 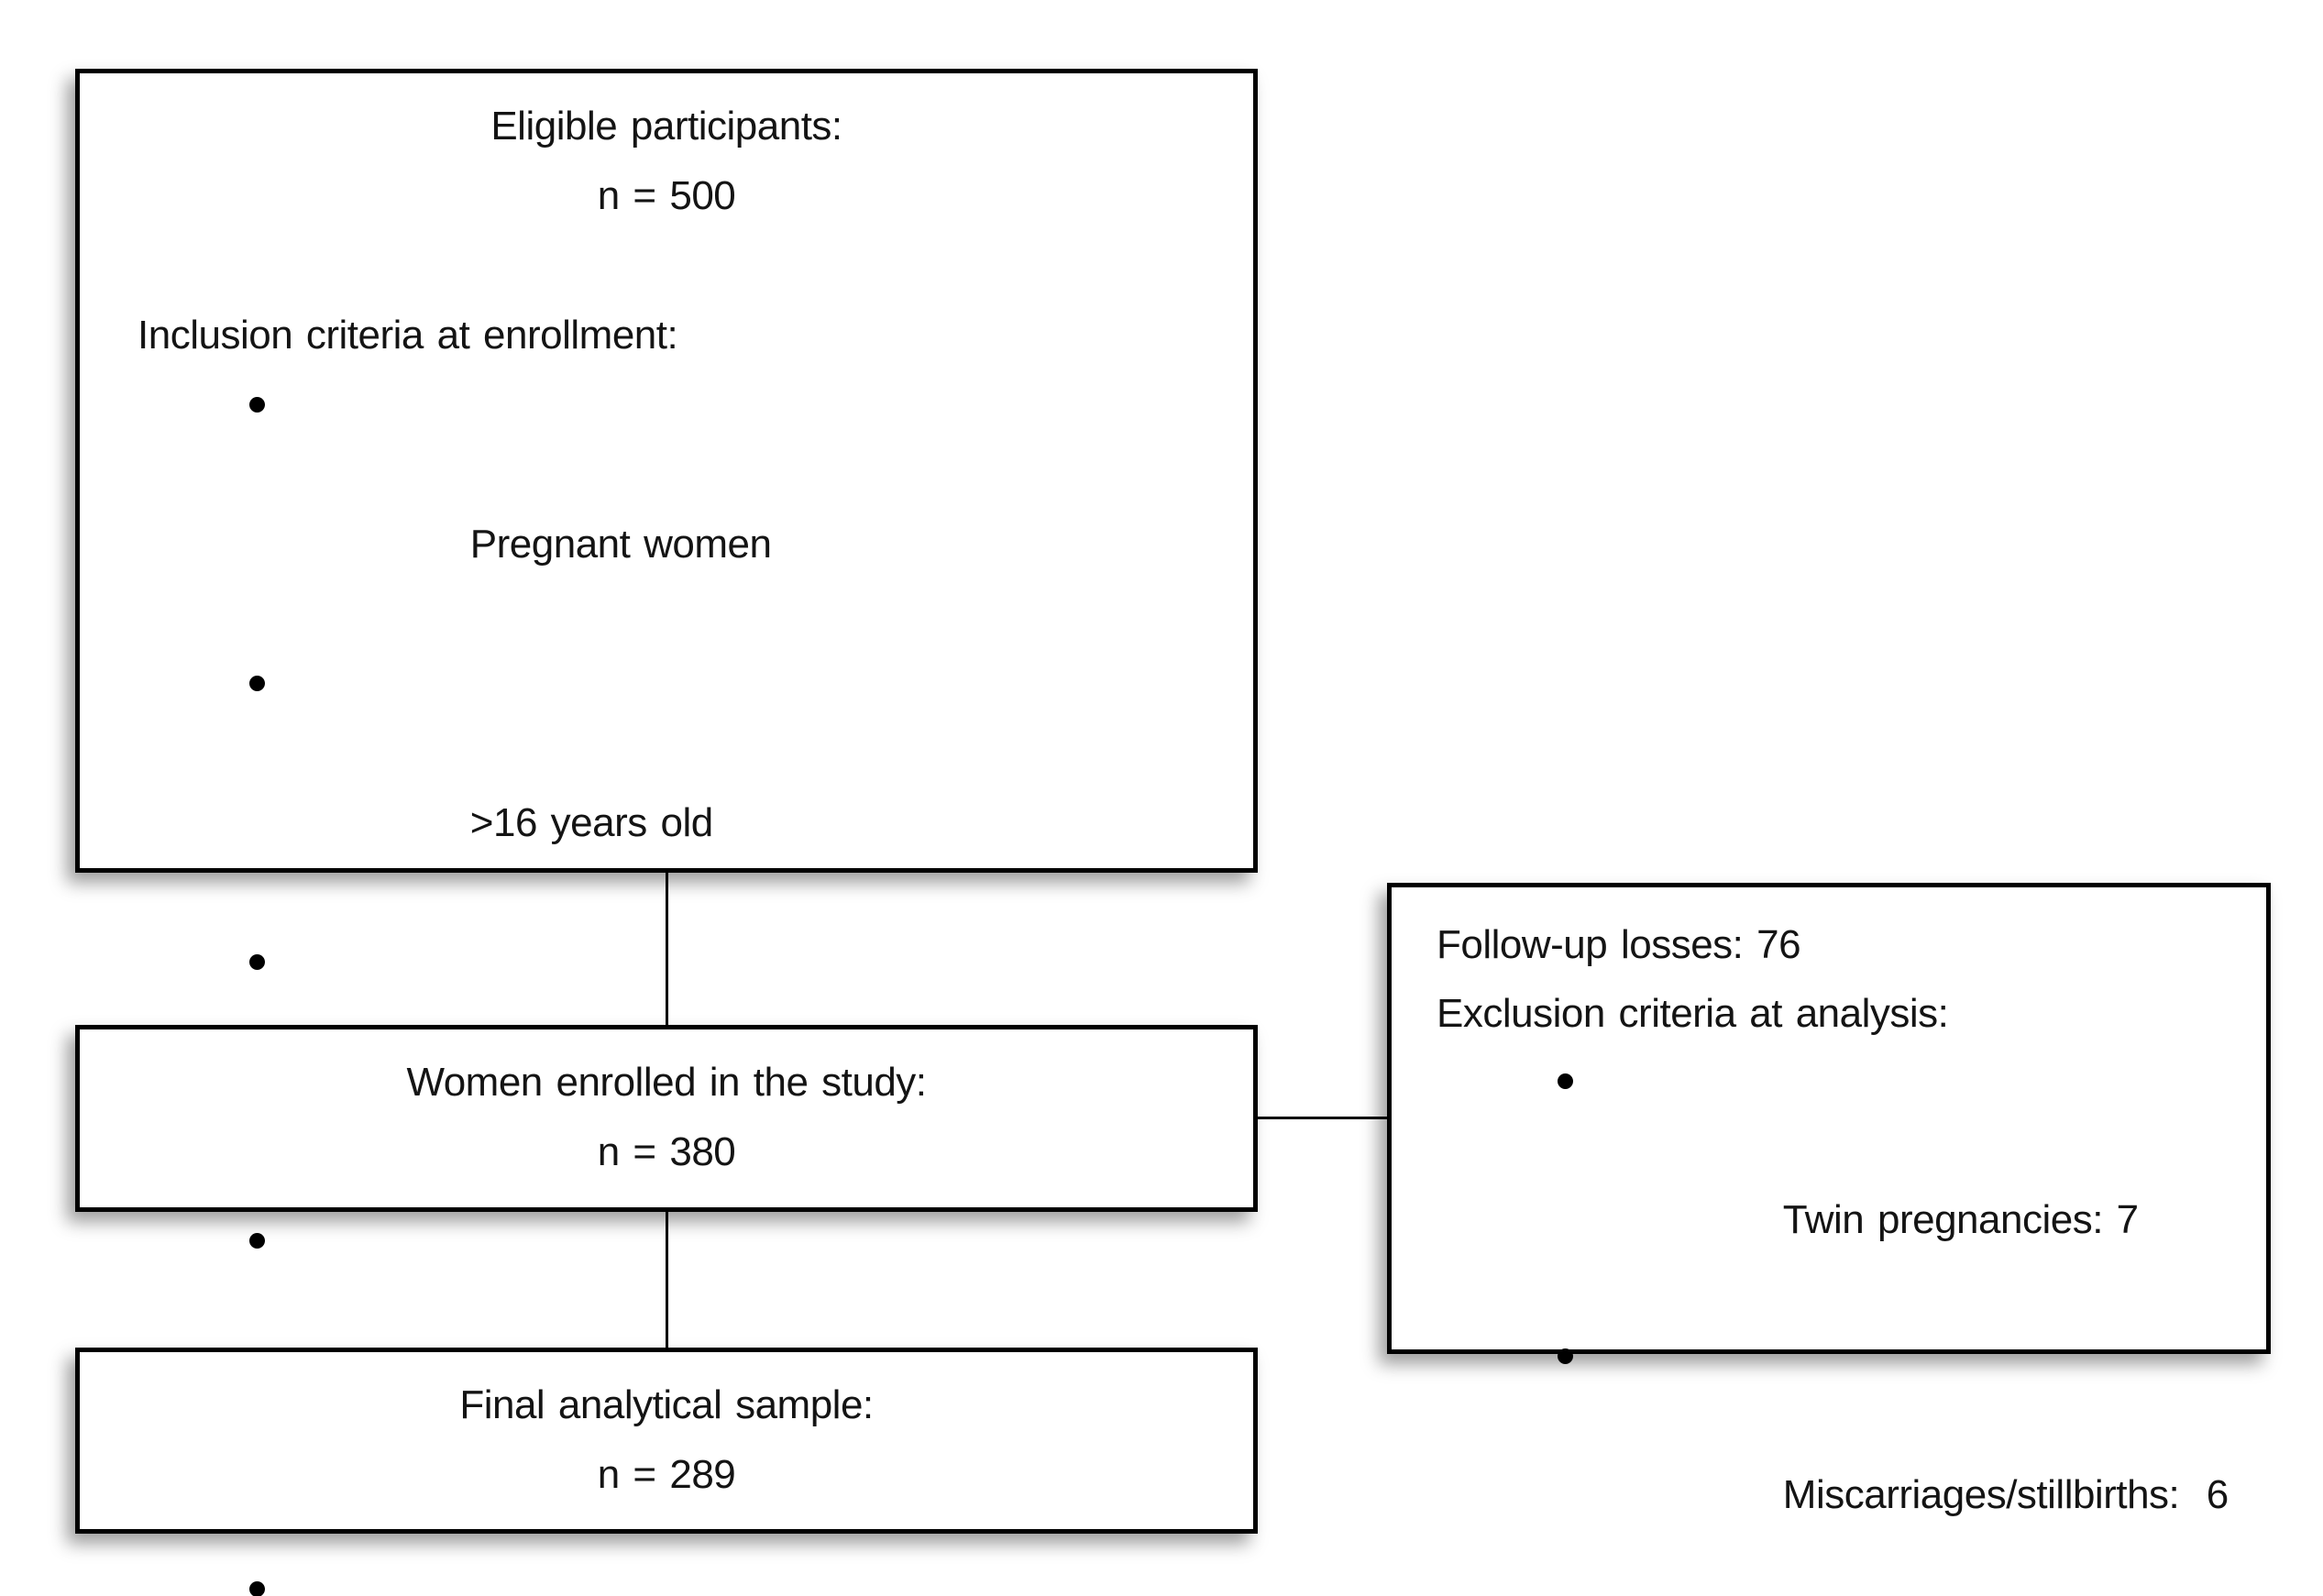 I want to click on list-item-label: >16 years old, so click(x=591, y=822).